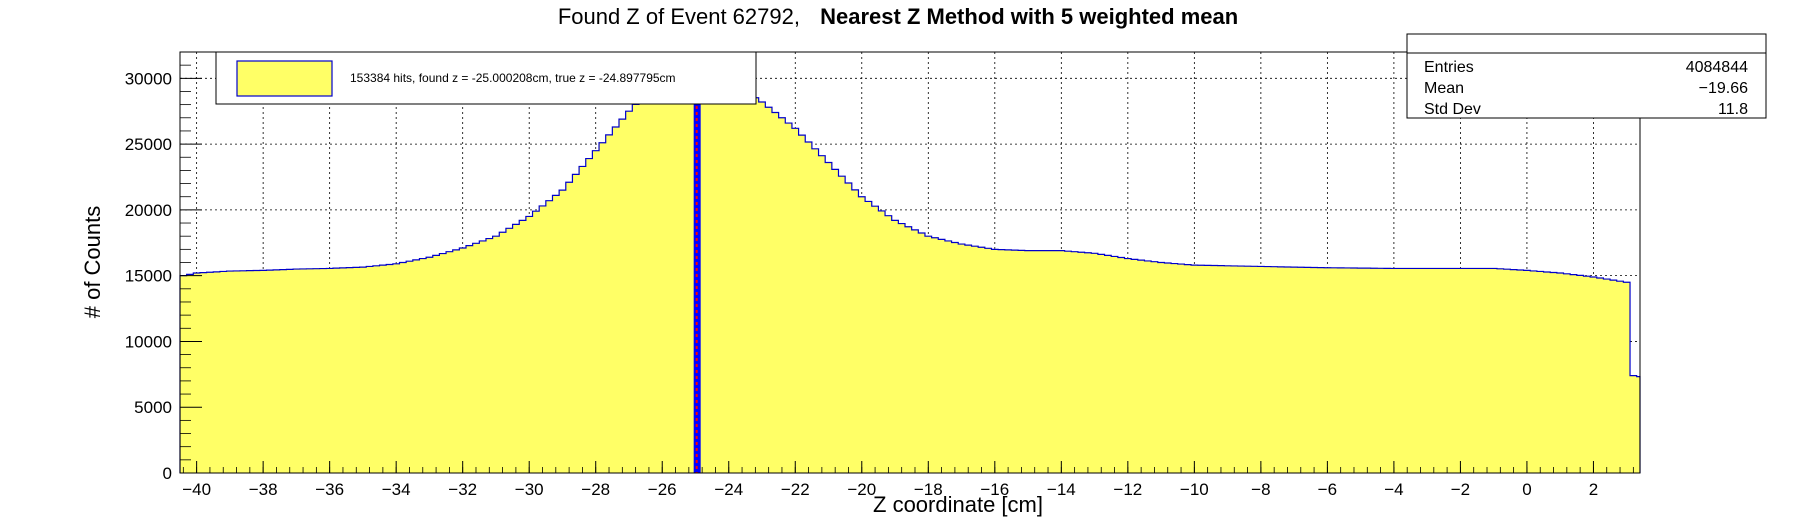 Image resolution: width=1796 pixels, height=522 pixels. What do you see at coordinates (148, 210) in the screenshot?
I see `y-tick-label: 20000` at bounding box center [148, 210].